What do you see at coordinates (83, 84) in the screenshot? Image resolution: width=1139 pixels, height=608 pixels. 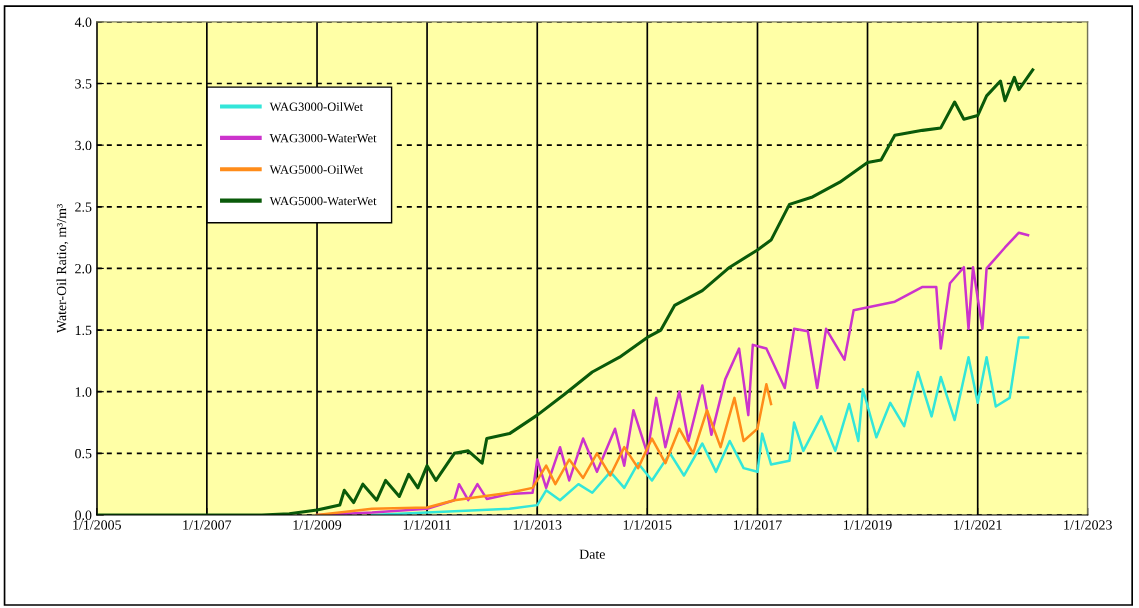 I see `y-tick-label: 3.5` at bounding box center [83, 84].